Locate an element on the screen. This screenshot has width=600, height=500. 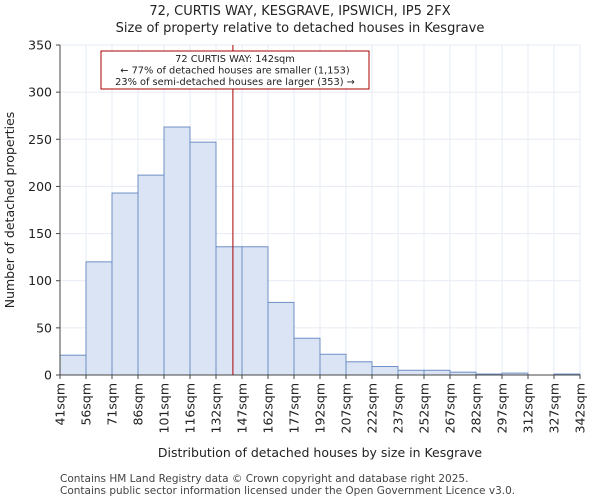
bar-132sqm is located at coordinates (229, 311).